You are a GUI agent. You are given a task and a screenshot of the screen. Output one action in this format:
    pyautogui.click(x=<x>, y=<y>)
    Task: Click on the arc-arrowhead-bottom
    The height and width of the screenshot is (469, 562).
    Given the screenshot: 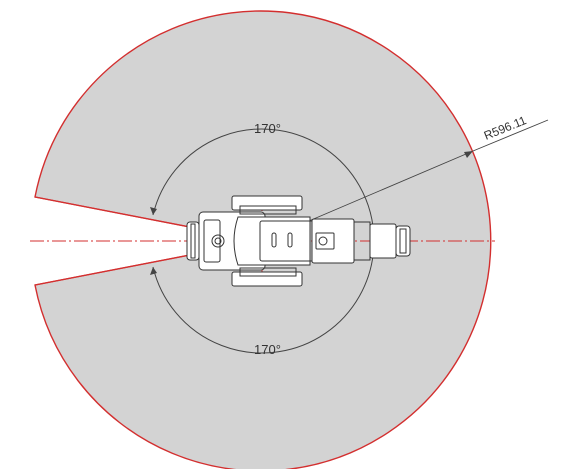 What is the action you would take?
    pyautogui.click(x=153, y=271)
    